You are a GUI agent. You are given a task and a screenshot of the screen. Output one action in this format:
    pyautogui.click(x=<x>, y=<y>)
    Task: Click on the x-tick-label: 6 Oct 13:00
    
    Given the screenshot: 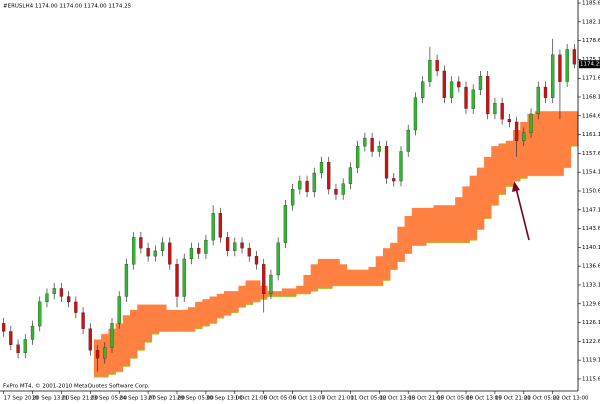 What is the action you would take?
    pyautogui.click(x=309, y=399)
    